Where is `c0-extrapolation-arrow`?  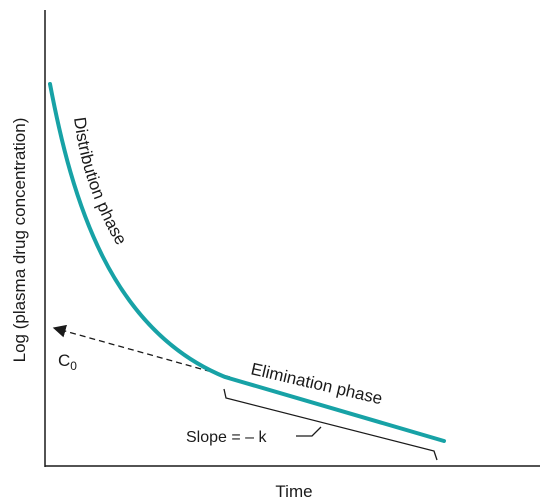 c0-extrapolation-arrow is located at coordinates (141, 351).